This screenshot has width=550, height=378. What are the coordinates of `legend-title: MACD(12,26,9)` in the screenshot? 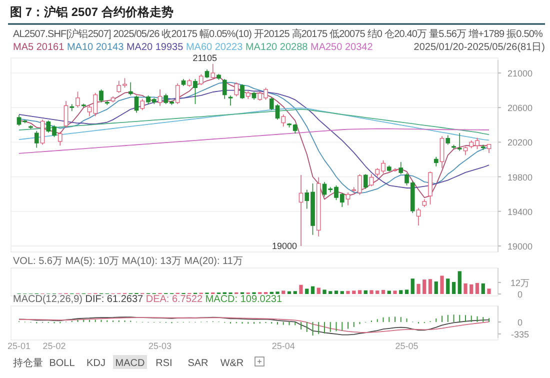 It's located at (49, 299).